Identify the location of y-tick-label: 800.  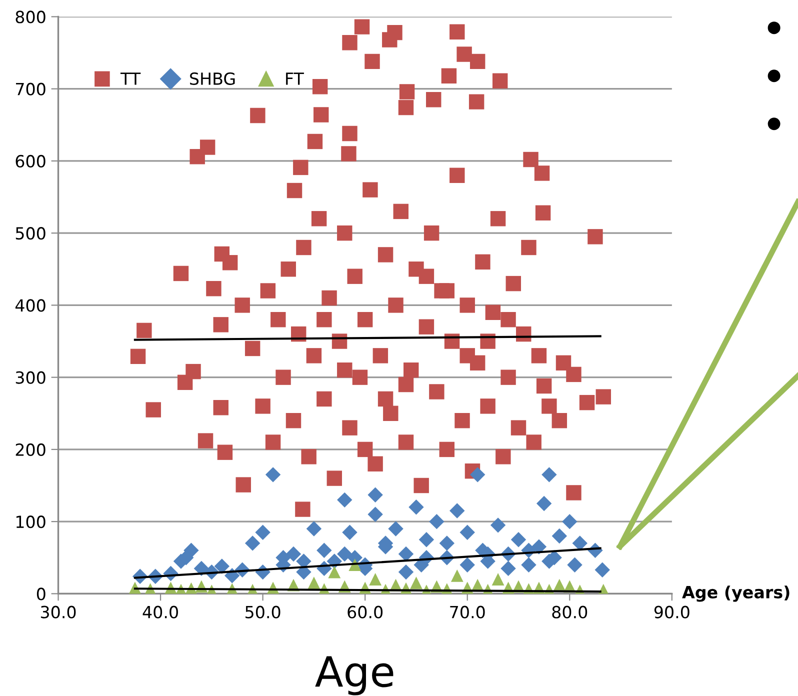
(31, 17).